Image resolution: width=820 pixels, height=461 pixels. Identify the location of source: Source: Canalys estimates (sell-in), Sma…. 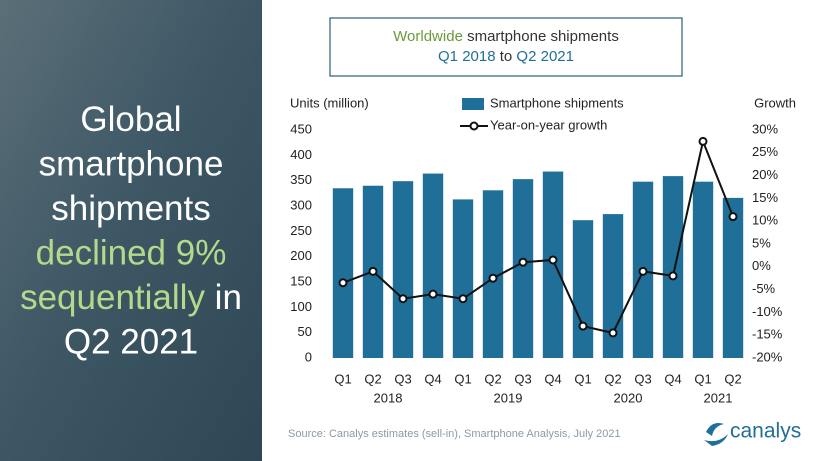
(454, 434).